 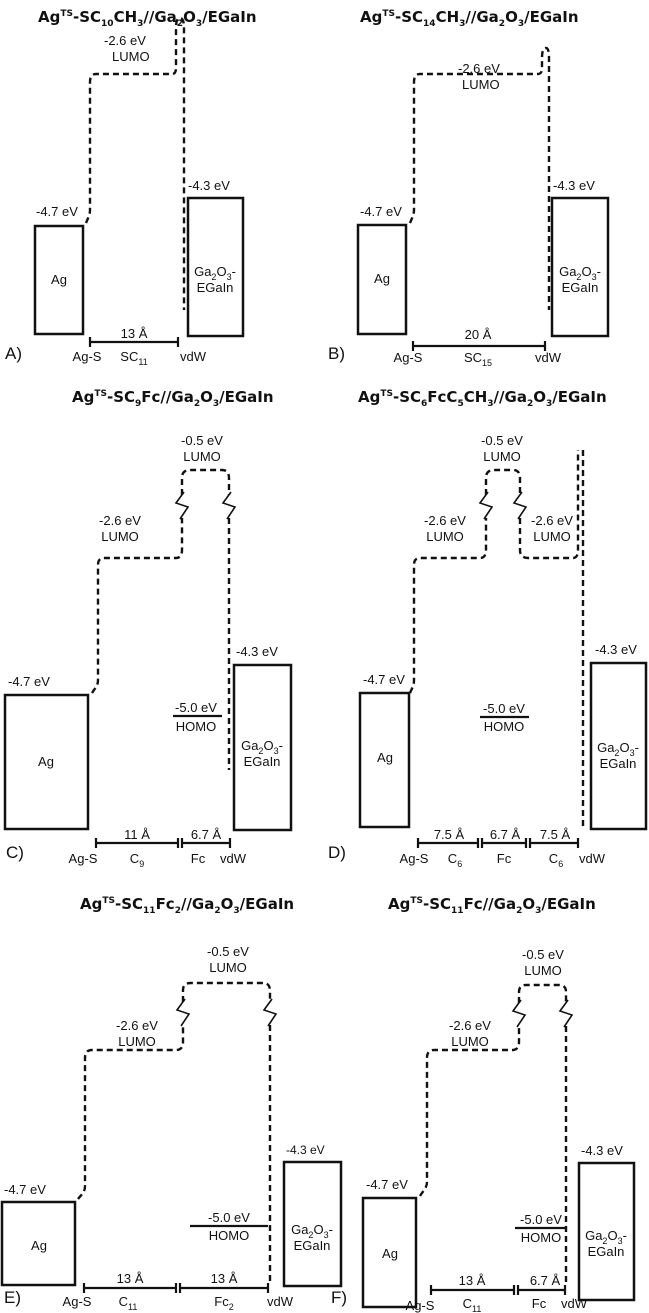 I want to click on panel-e-tag: E), so click(x=12, y=1297).